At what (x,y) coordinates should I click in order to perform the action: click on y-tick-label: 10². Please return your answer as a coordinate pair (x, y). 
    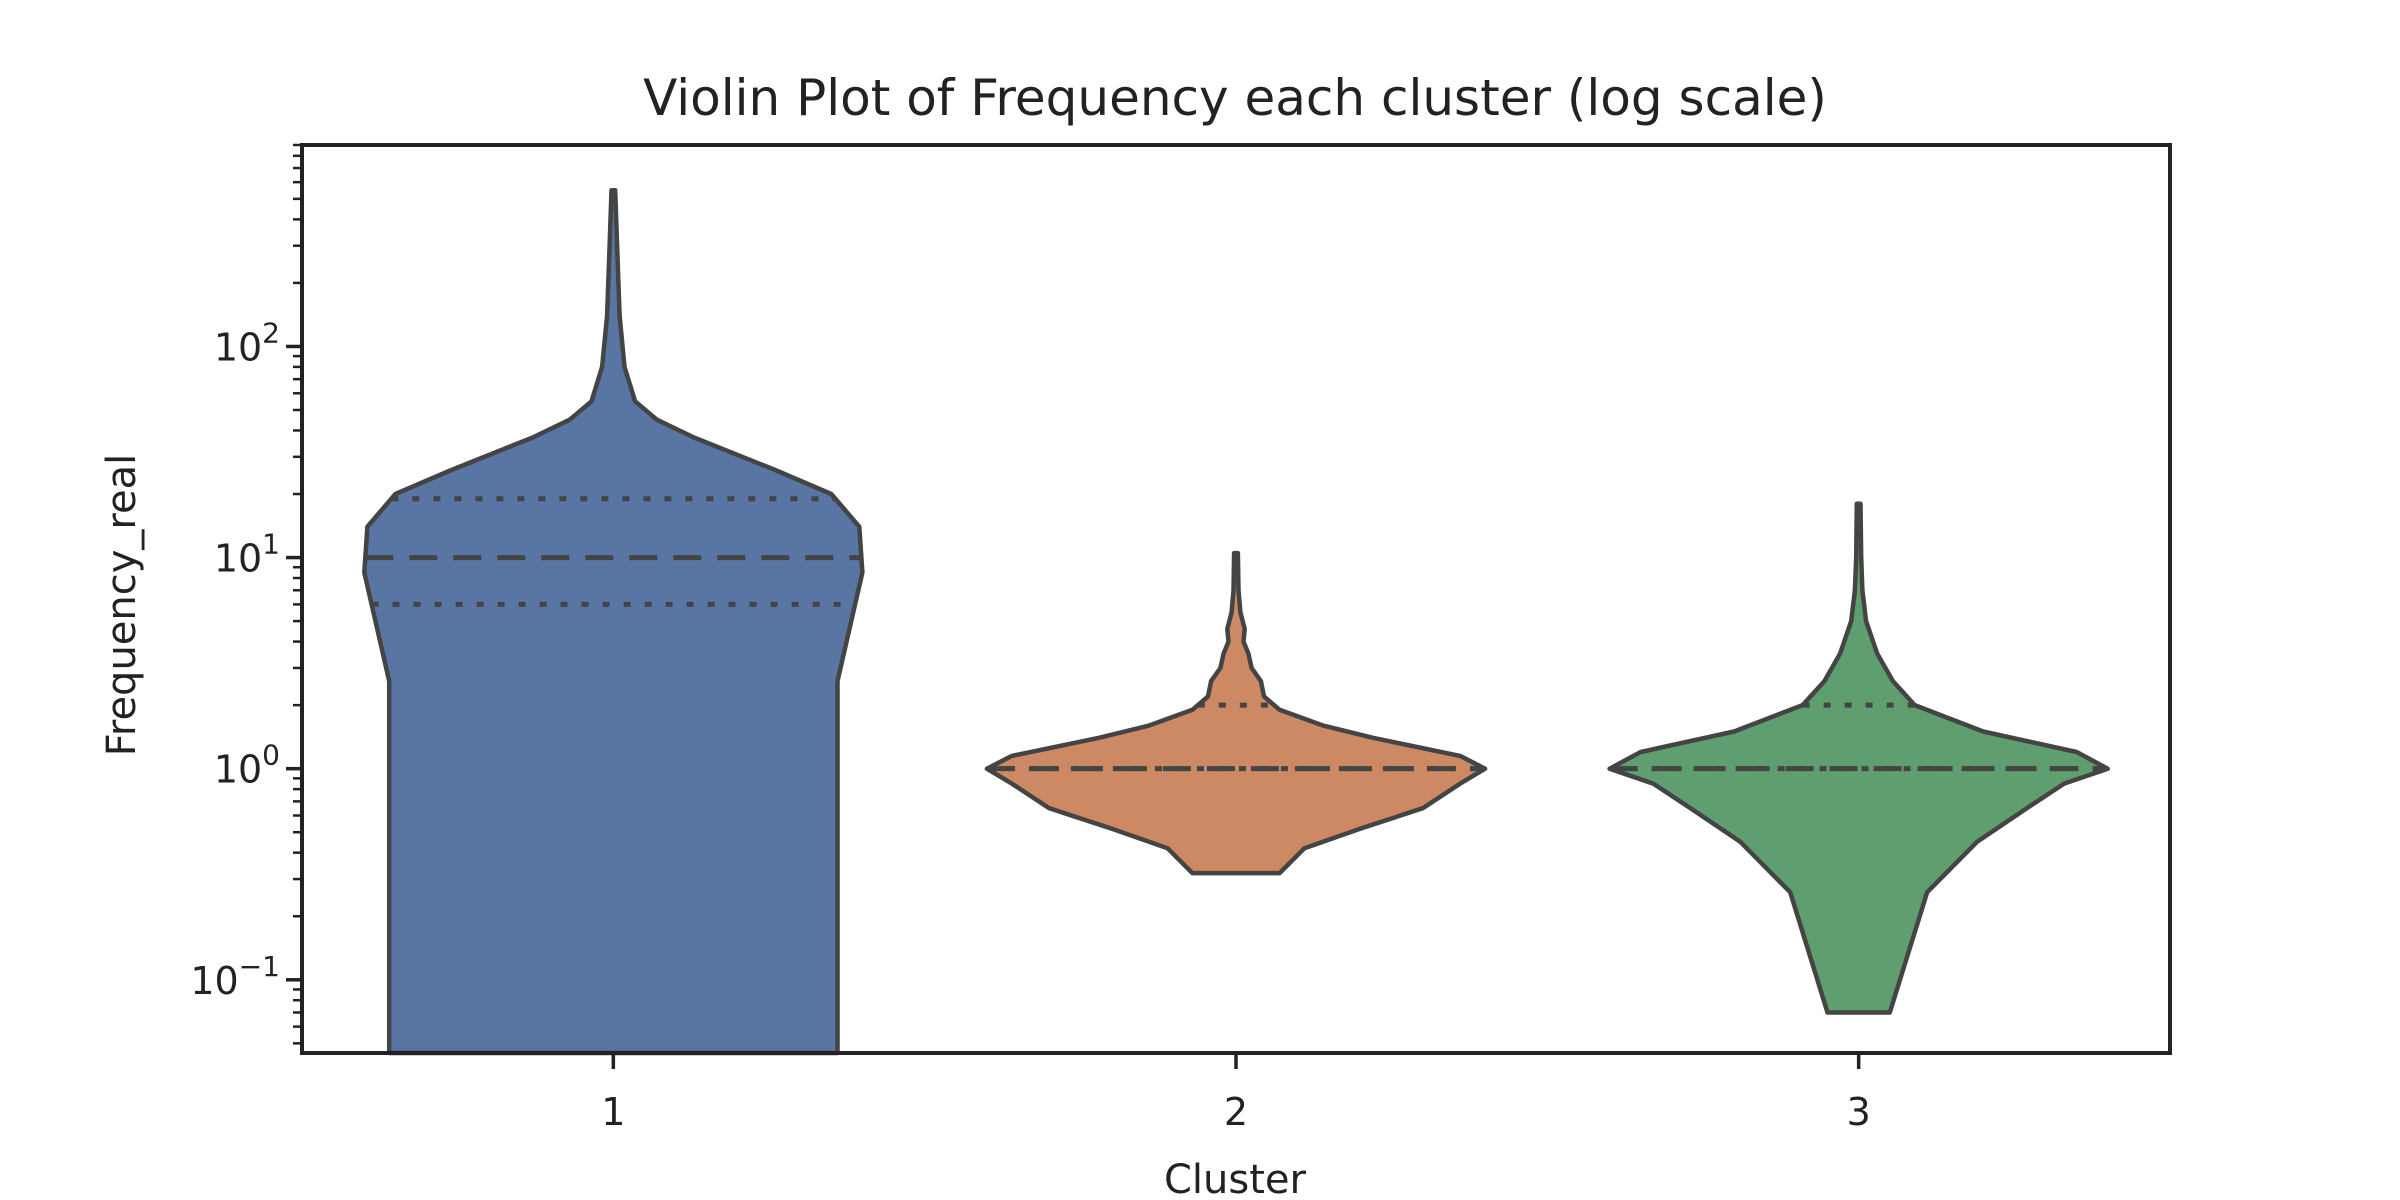
    Looking at the image, I should click on (247, 342).